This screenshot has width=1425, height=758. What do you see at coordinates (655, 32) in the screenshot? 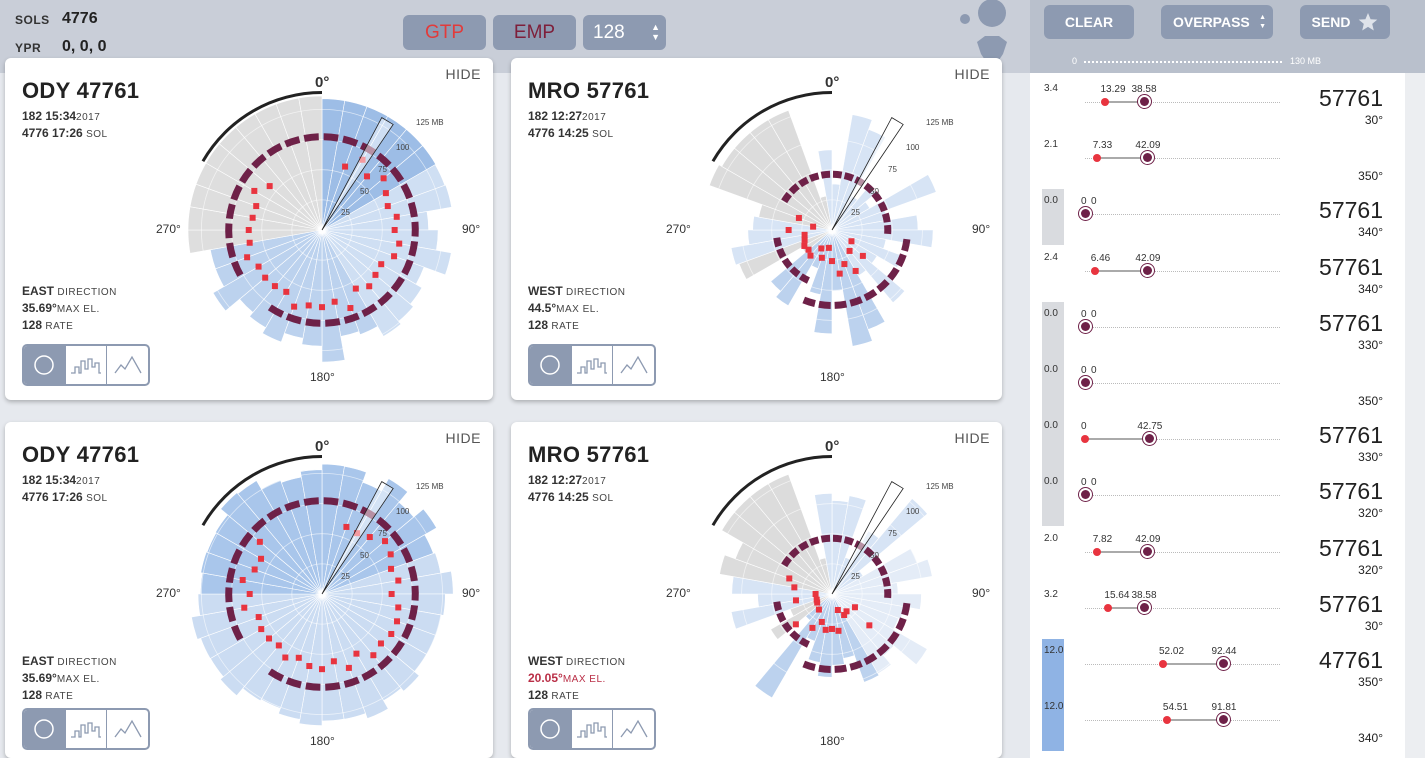
I see `stepper-arrows-icon: ▲ ▼` at bounding box center [655, 32].